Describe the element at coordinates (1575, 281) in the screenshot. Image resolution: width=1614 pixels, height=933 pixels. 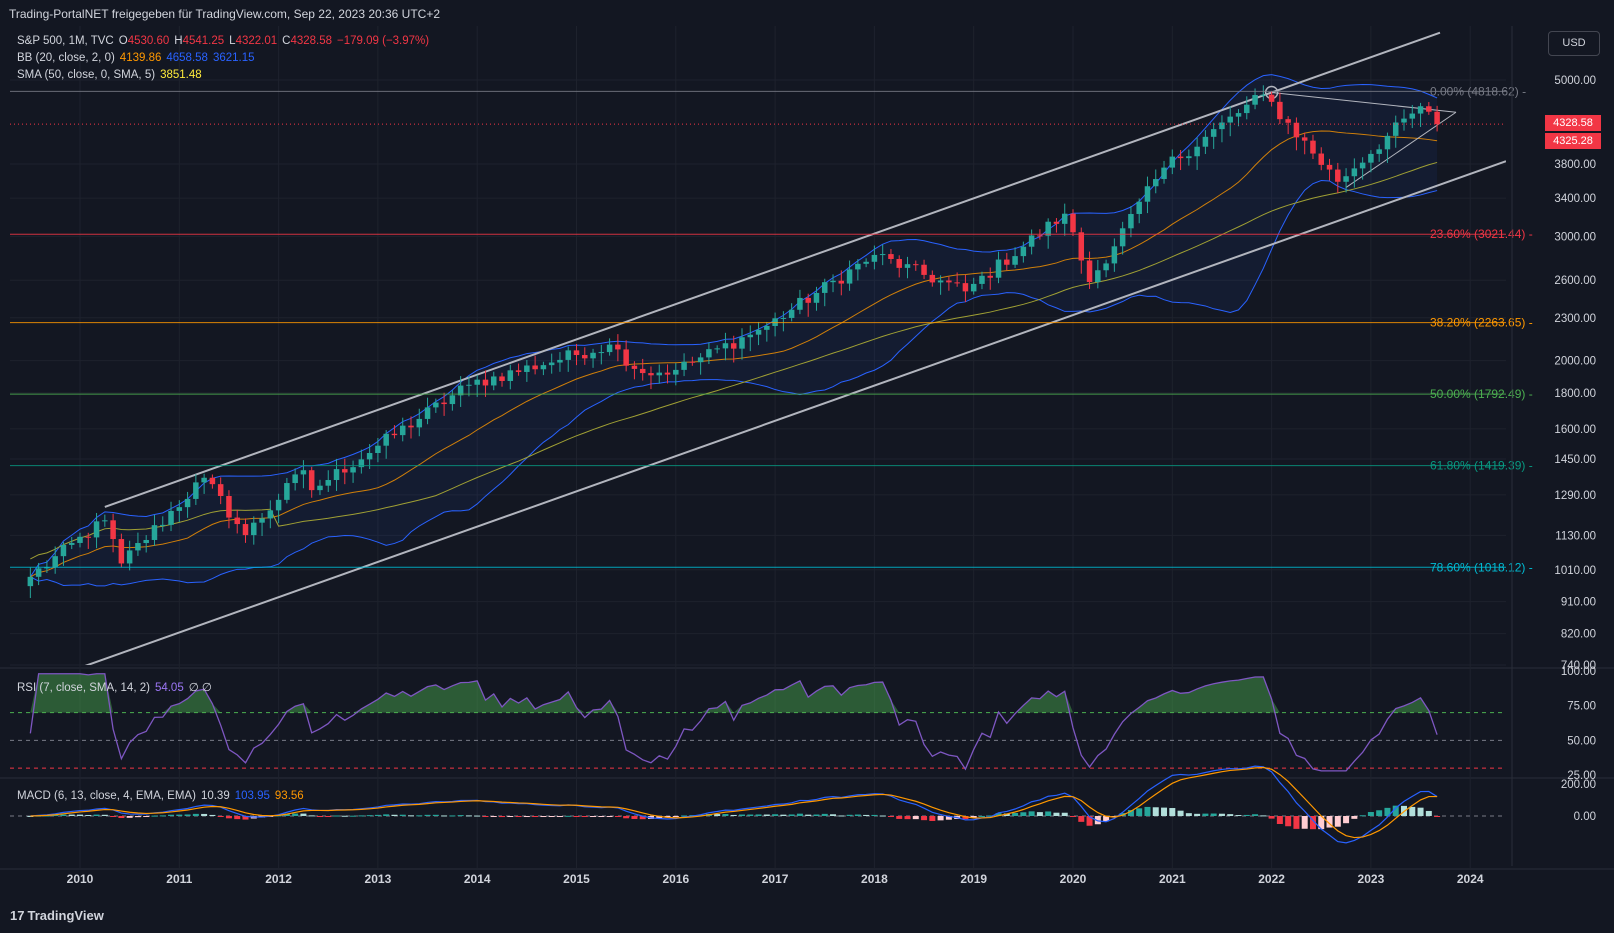
I see `price-tick-label: 2600.00` at that location.